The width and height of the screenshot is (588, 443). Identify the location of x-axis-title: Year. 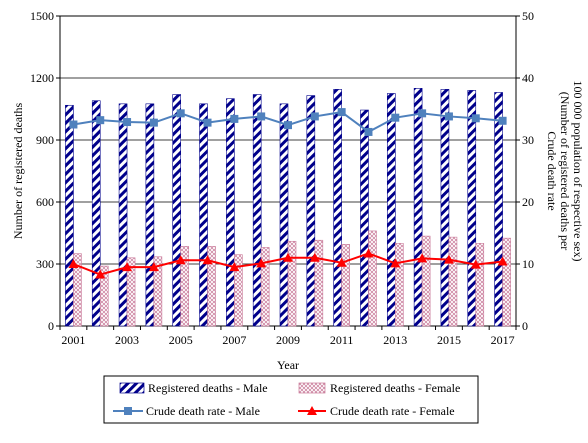
(288, 365).